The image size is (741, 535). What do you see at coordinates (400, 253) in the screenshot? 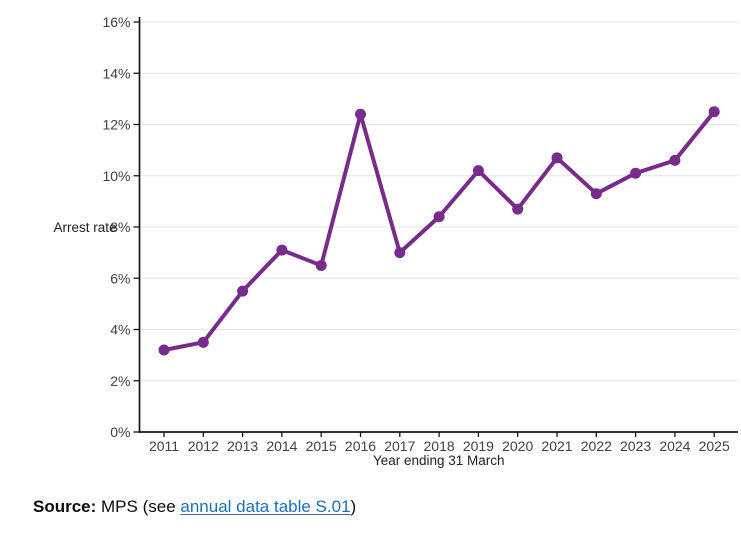
I see `data-point-2017` at bounding box center [400, 253].